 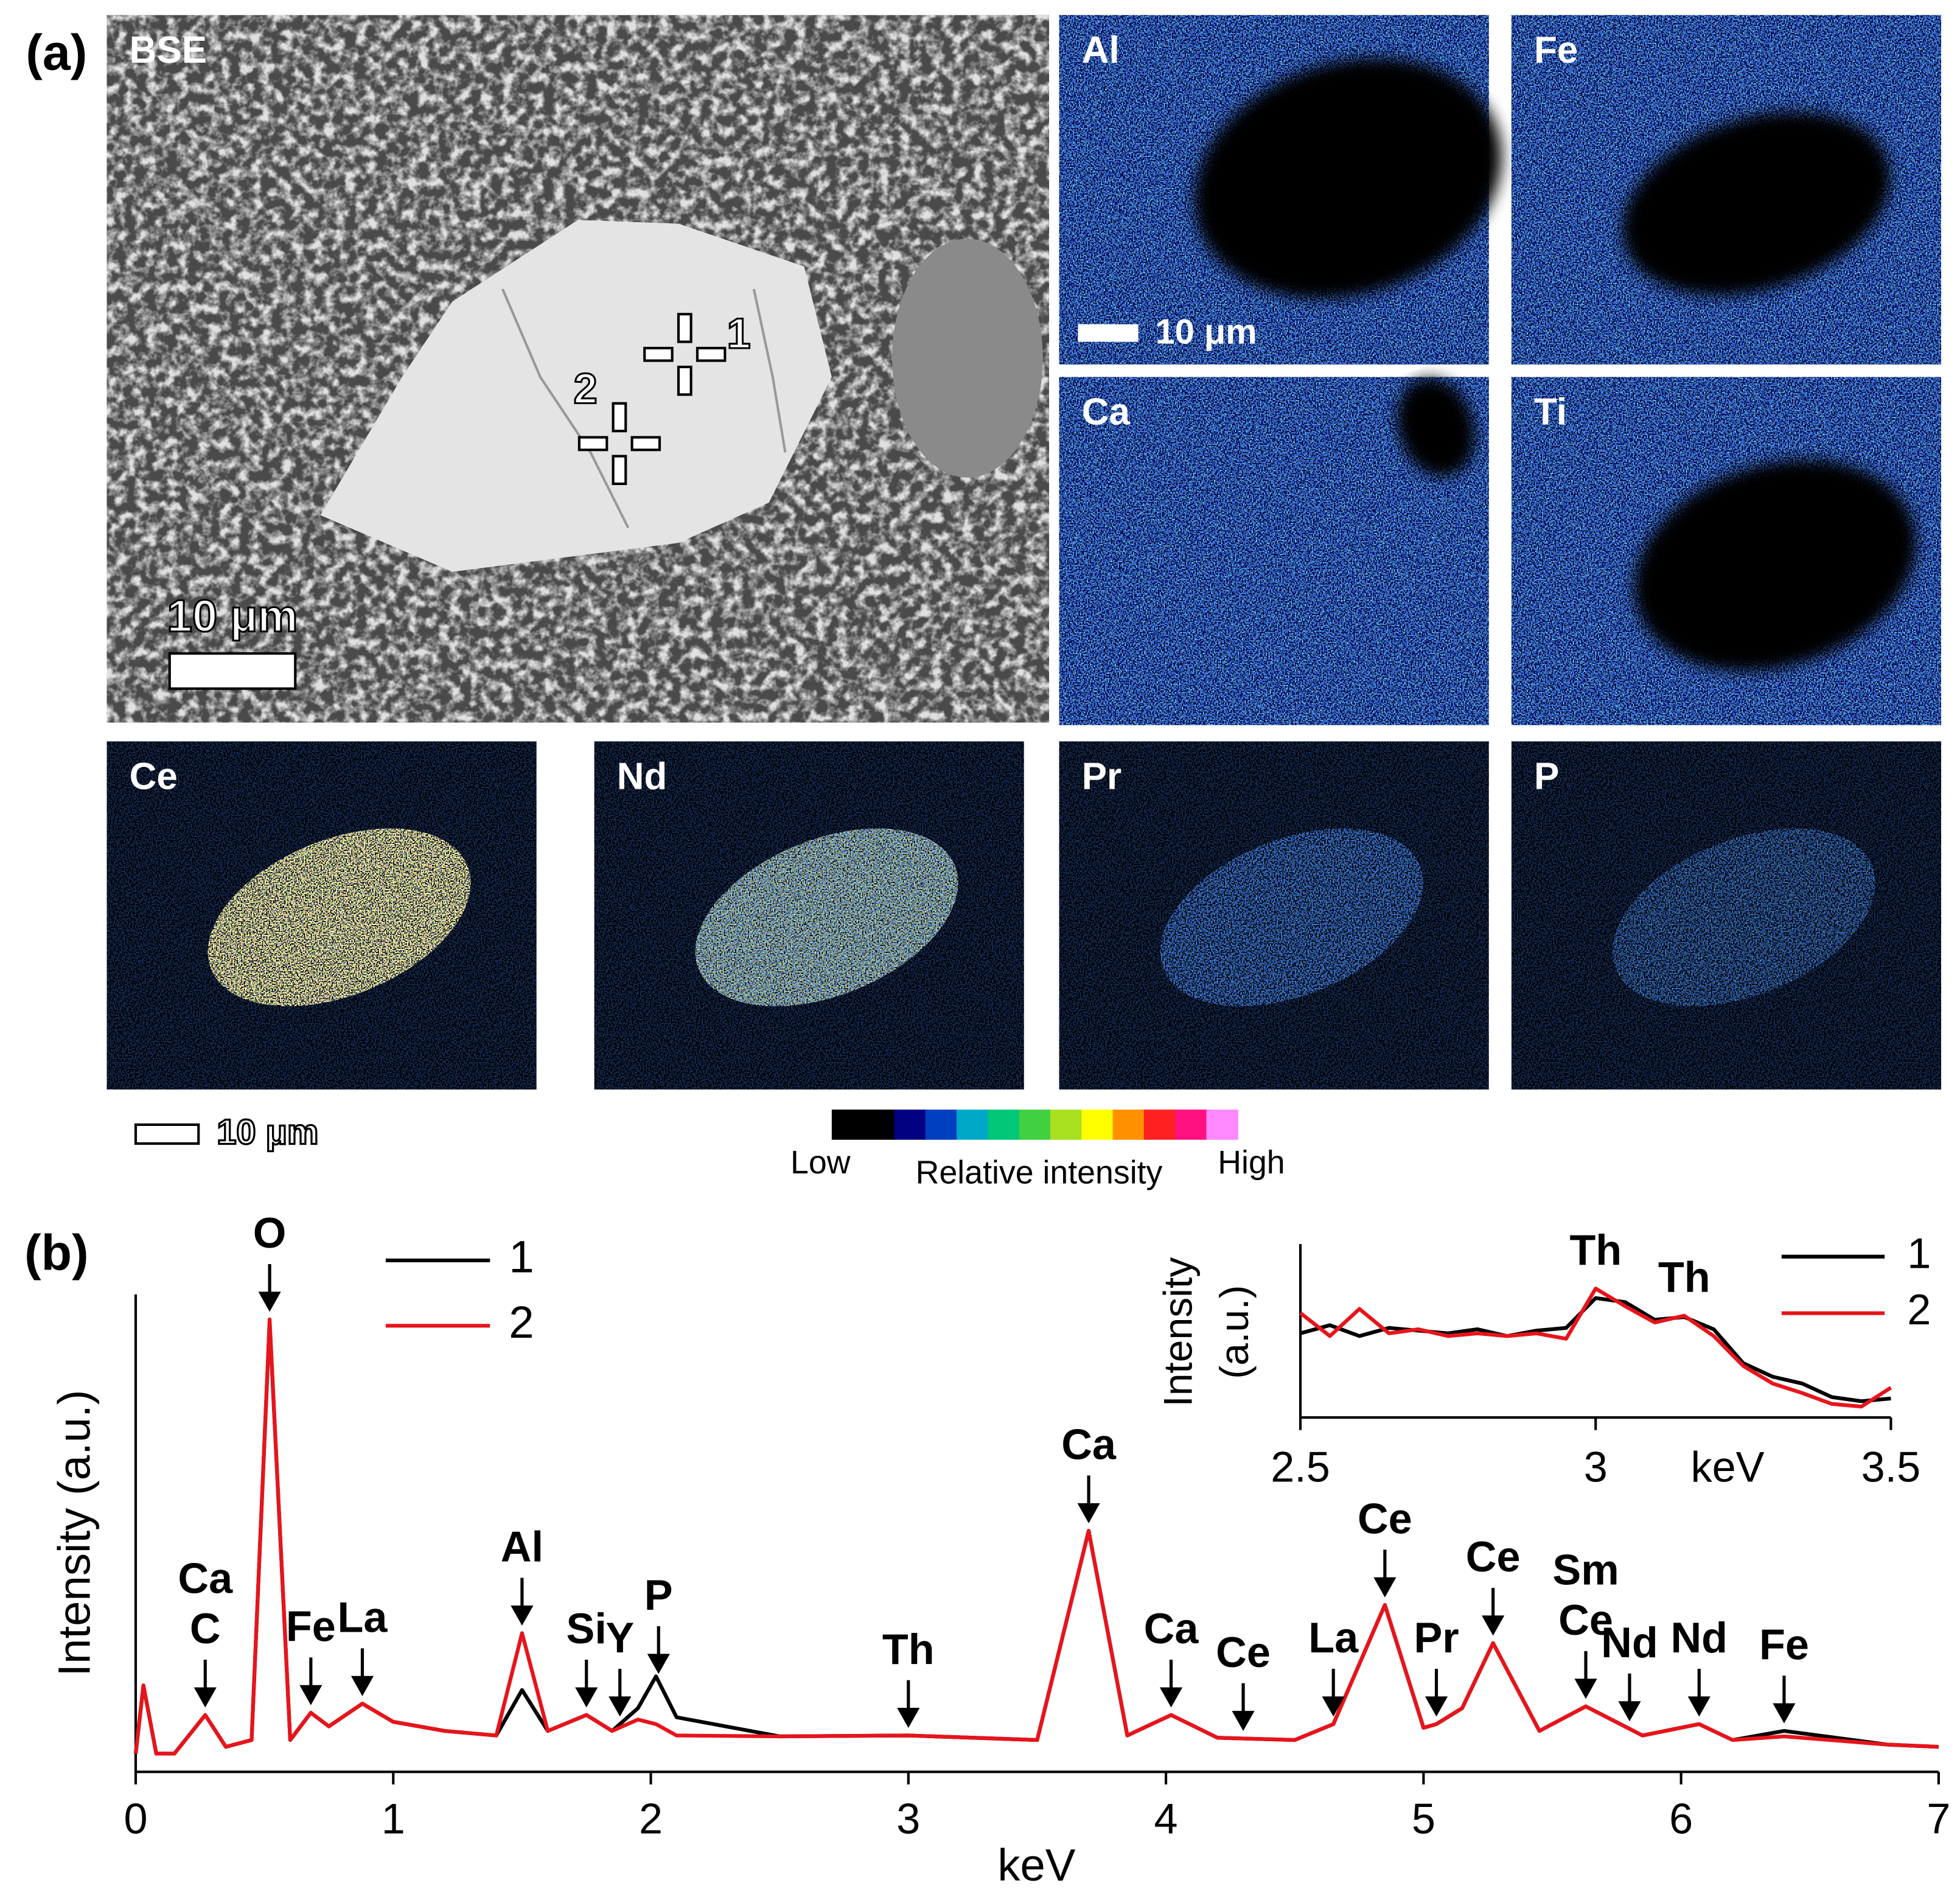 I want to click on x-axis-label: keV, so click(x=1036, y=1865).